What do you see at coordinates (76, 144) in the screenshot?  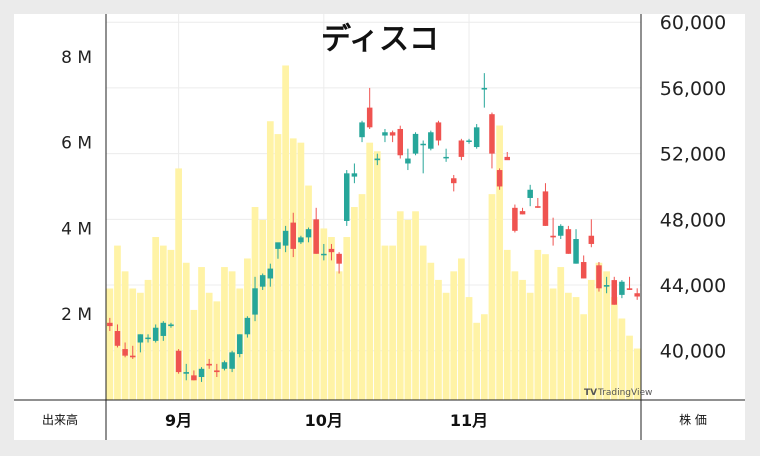 I see `volume-tick-label: 6 M` at bounding box center [76, 144].